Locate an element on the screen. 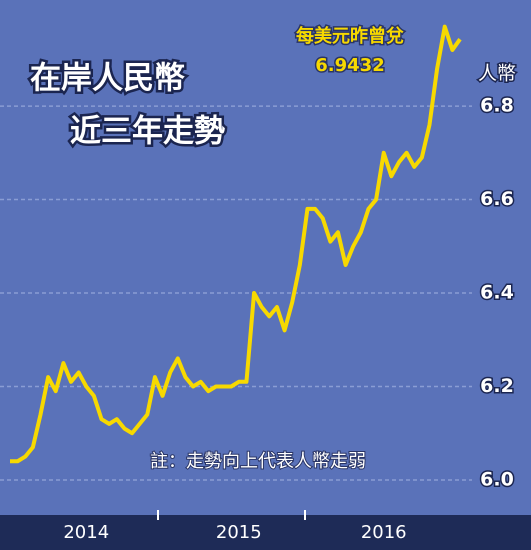 This screenshot has height=550, width=531. x-axis-band is located at coordinates (265, 532).